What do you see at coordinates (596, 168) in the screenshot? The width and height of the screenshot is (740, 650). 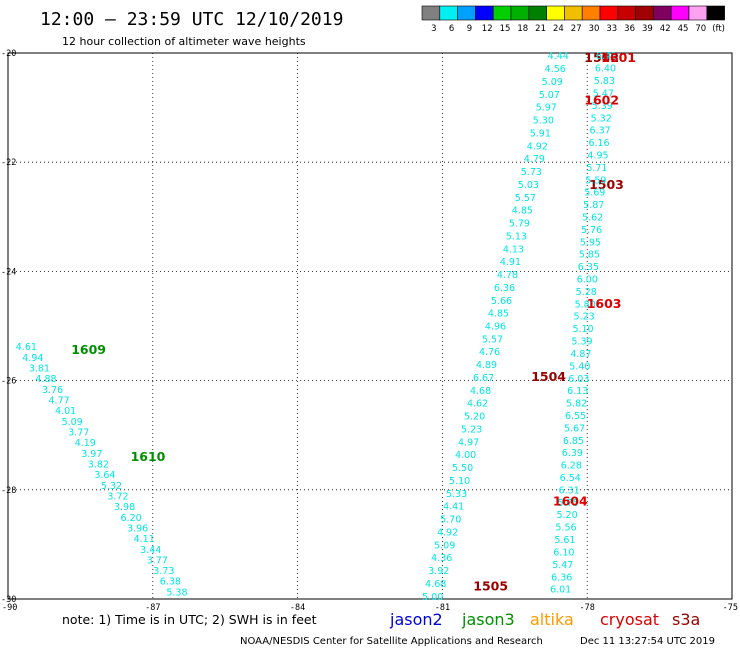 I see `wave-height-value: 5.71` at bounding box center [596, 168].